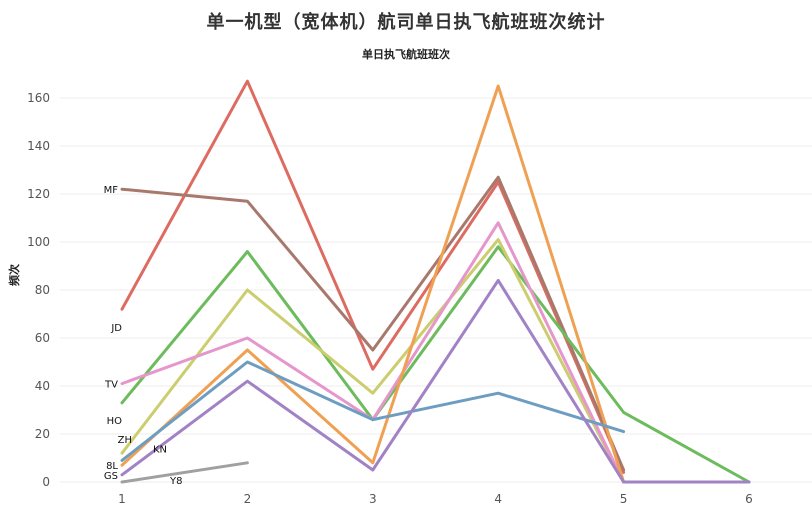 The height and width of the screenshot is (507, 812). I want to click on series-label-zh: ZH, so click(125, 440).